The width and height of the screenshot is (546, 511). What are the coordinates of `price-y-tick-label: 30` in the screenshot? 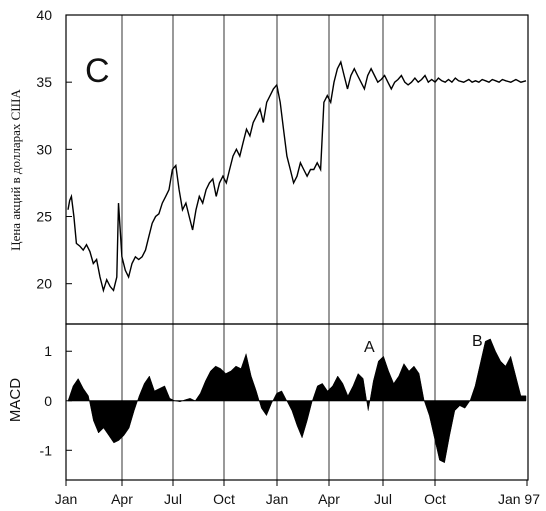 It's located at (44, 149).